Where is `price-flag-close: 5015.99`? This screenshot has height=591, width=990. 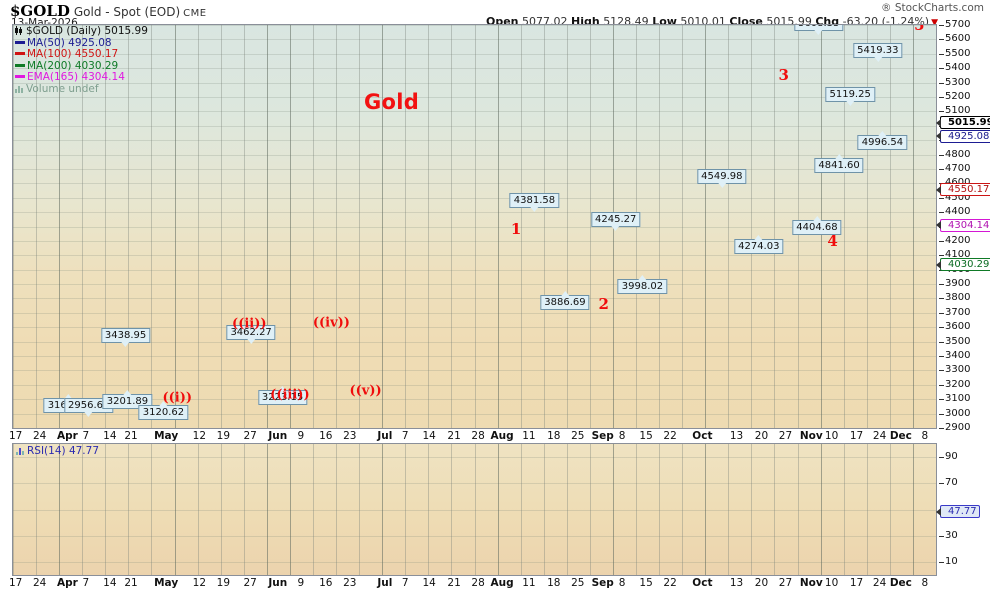 price-flag-close: 5015.99 is located at coordinates (963, 123).